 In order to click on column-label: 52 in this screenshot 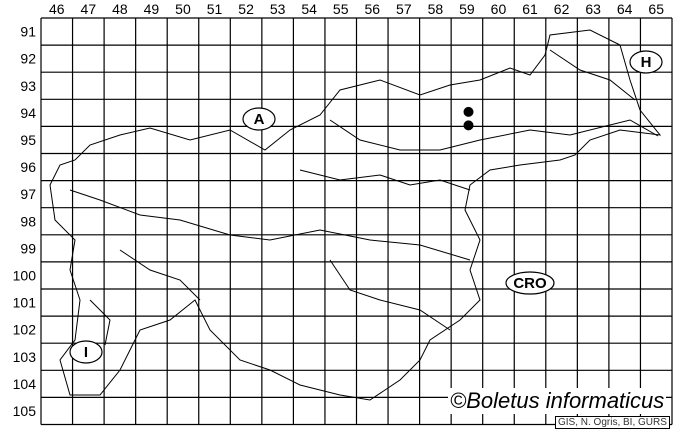, I will do `click(246, 9)`.